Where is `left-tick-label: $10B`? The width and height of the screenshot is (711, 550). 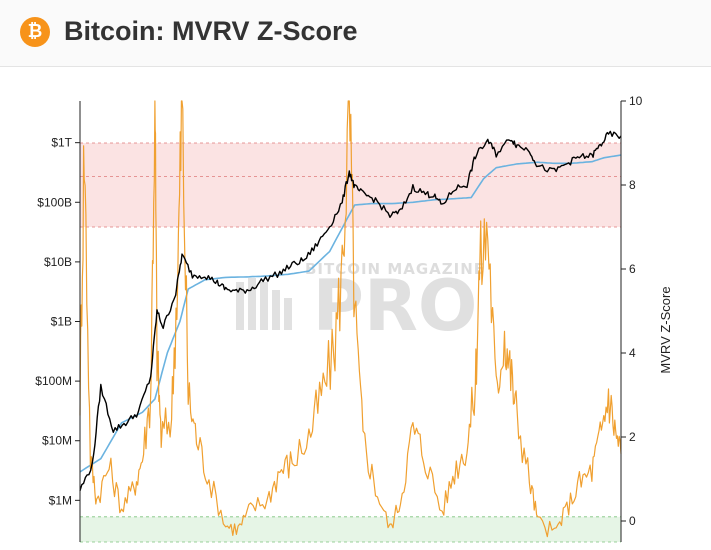
left-tick-label: $10B is located at coordinates (58, 262).